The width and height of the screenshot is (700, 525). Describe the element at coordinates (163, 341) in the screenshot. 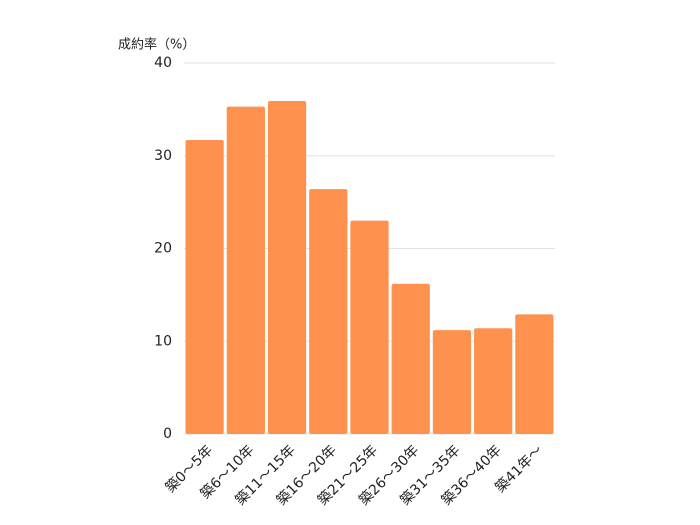

I see `y-tick-label: 10` at that location.